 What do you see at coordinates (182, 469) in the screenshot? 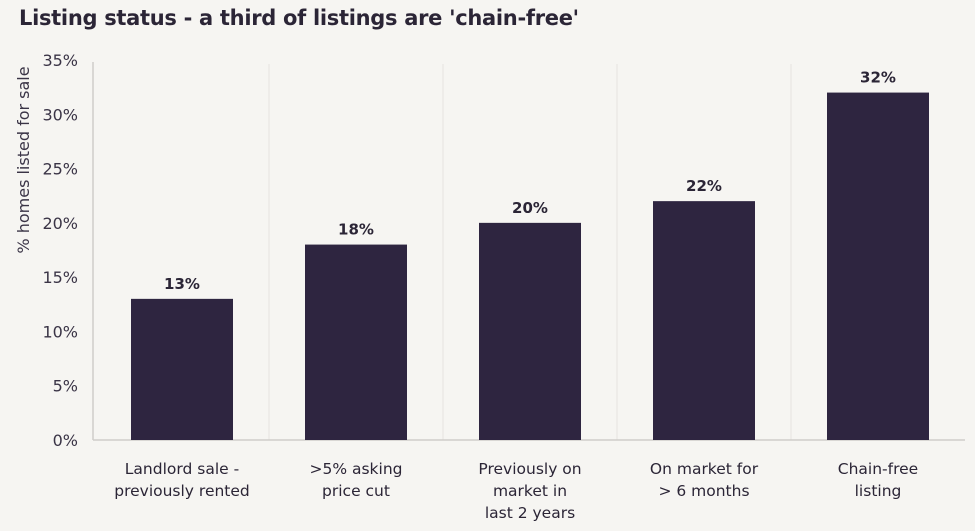
I see `x-category-label: Landlord sale -` at bounding box center [182, 469].